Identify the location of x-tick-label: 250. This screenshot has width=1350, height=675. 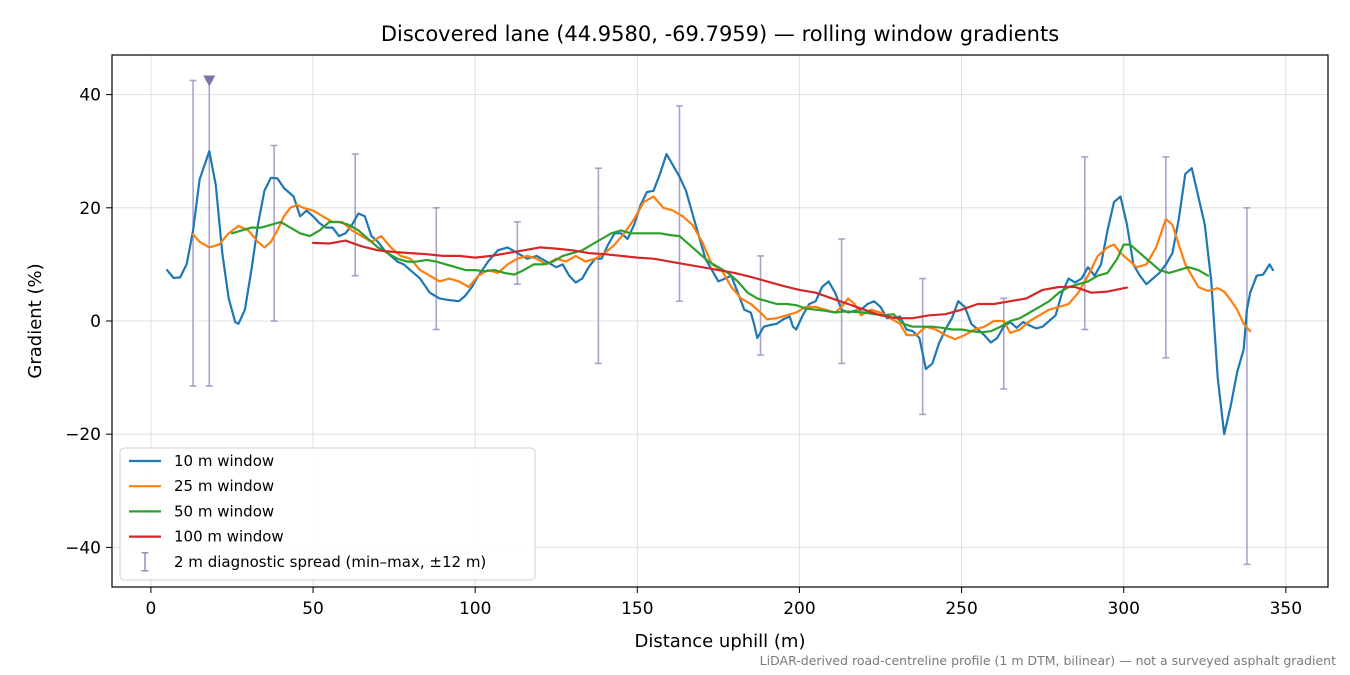
(961, 609).